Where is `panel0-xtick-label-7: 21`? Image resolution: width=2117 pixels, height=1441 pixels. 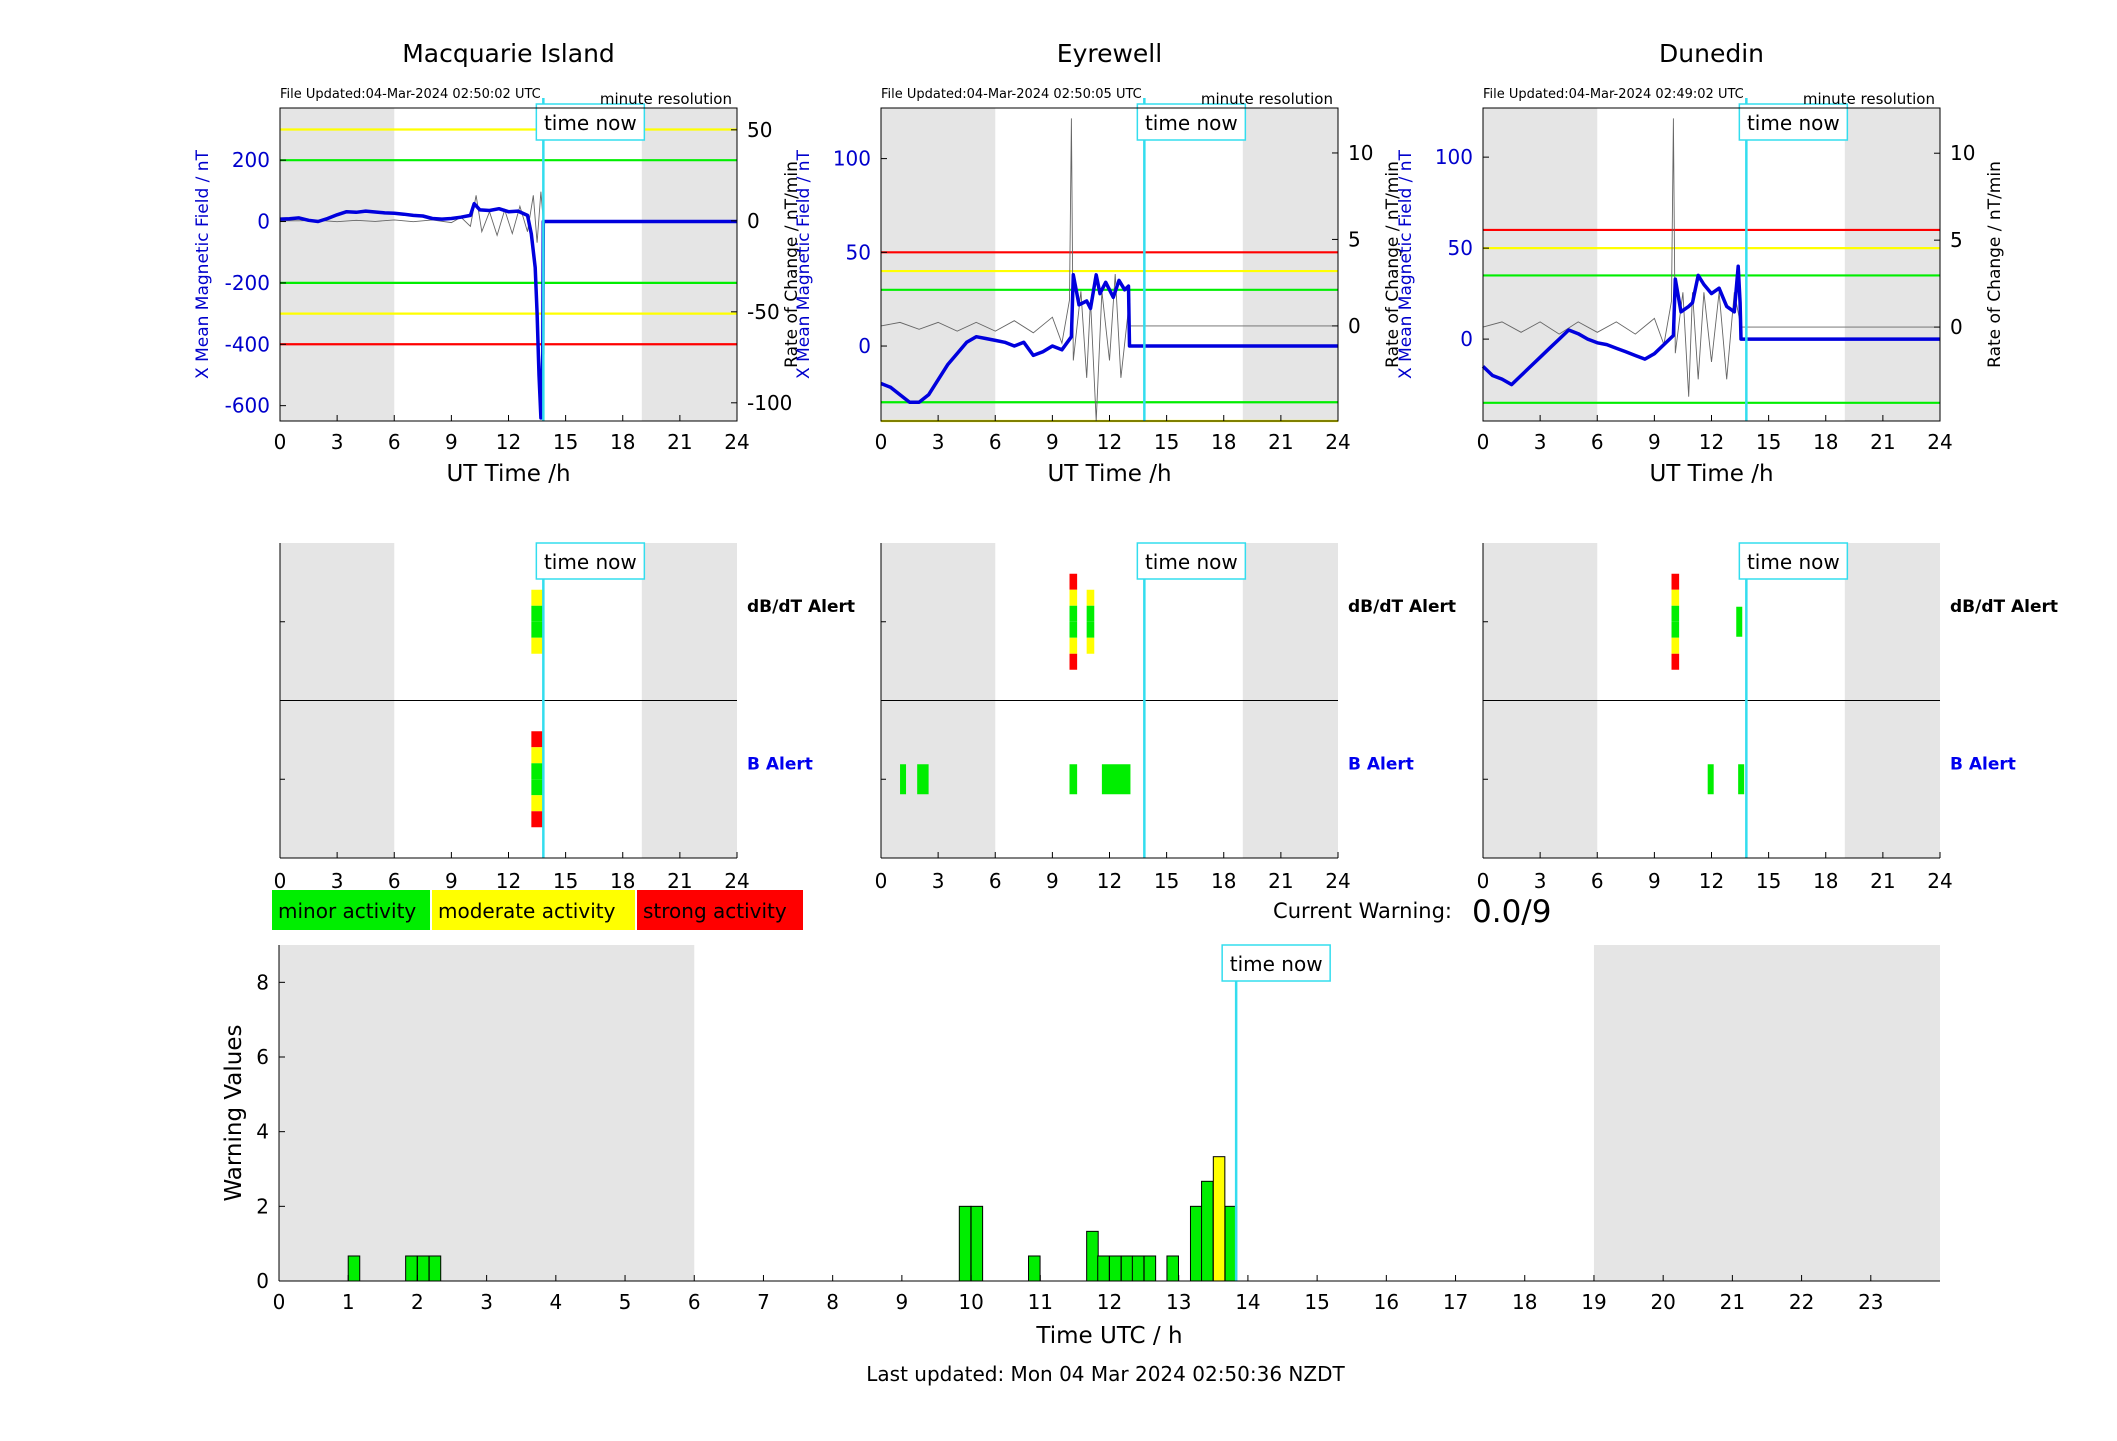 panel0-xtick-label-7: 21 is located at coordinates (679, 442).